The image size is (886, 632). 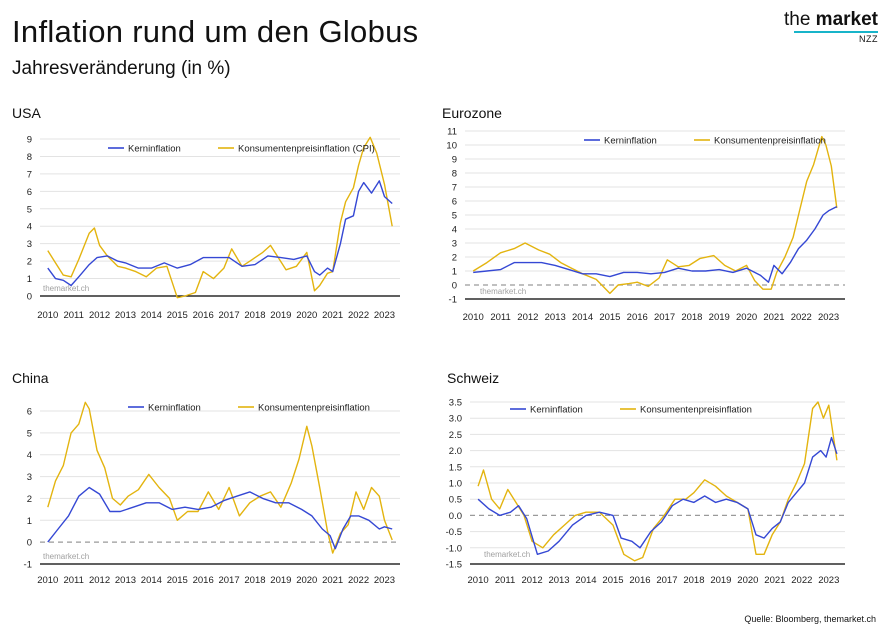 What do you see at coordinates (29, 412) in the screenshot?
I see `chart-china-ytick-label: 6` at bounding box center [29, 412].